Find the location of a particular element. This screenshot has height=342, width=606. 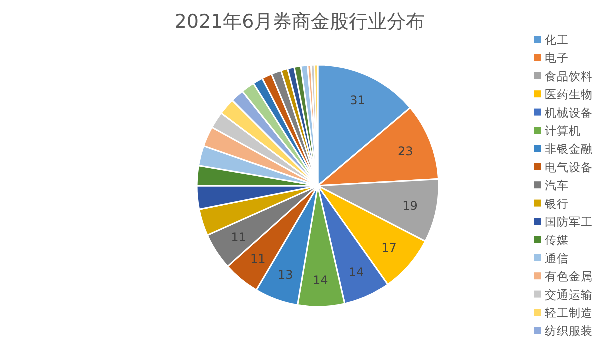

legend-label: 食品饮料 is located at coordinates (569, 76).